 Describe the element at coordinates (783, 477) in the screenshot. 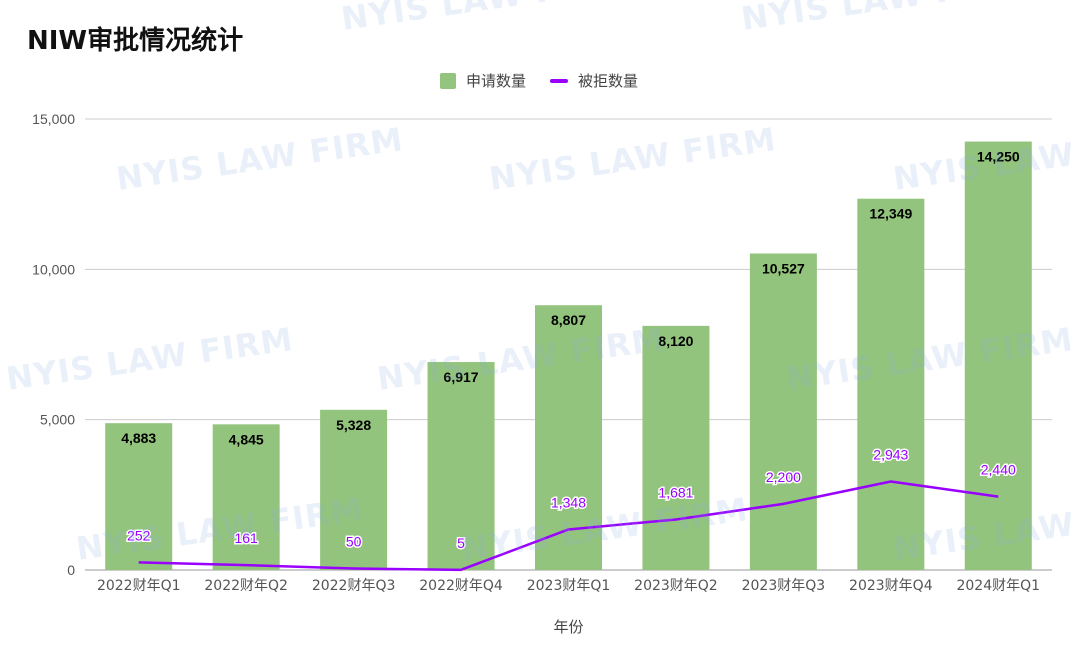

I see `line-value-label: 2,200` at that location.